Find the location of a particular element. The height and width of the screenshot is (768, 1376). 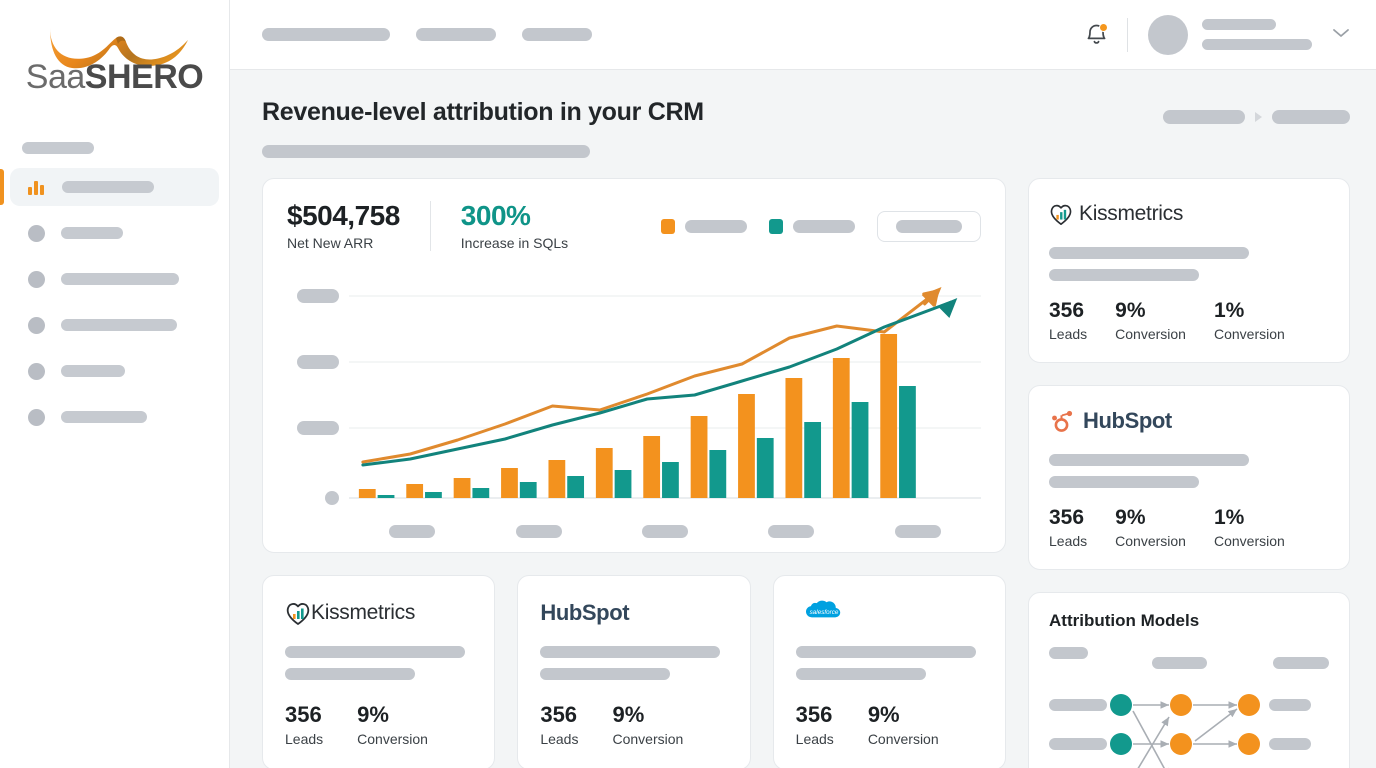

integration-card-hubspot: HubSpot 356 Leads is located at coordinates (634, 671).